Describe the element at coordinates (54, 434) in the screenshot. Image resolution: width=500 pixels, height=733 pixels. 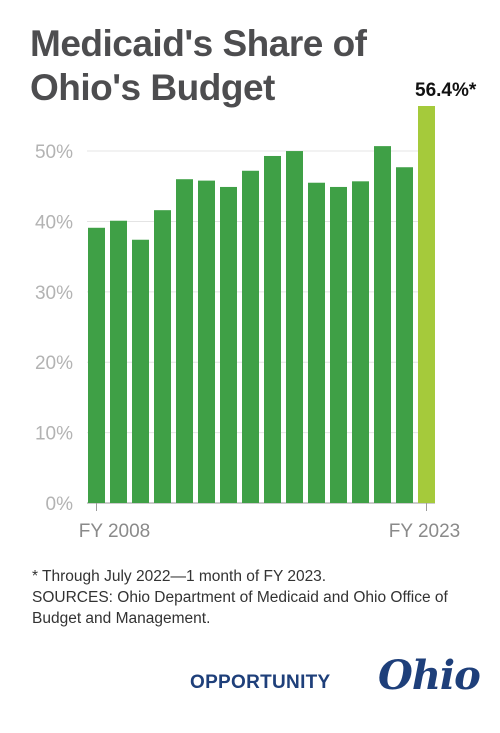
I see `y-tick-label: 10%` at that location.